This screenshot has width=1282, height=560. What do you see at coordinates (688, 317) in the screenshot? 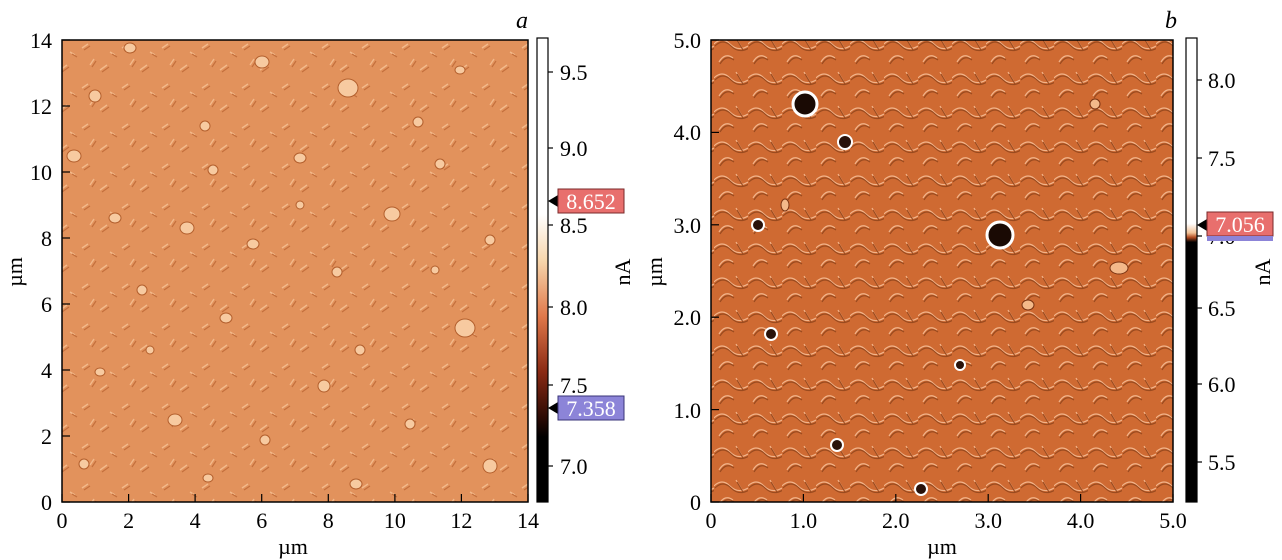
I see `y-tick-label: 2.0` at bounding box center [688, 317].